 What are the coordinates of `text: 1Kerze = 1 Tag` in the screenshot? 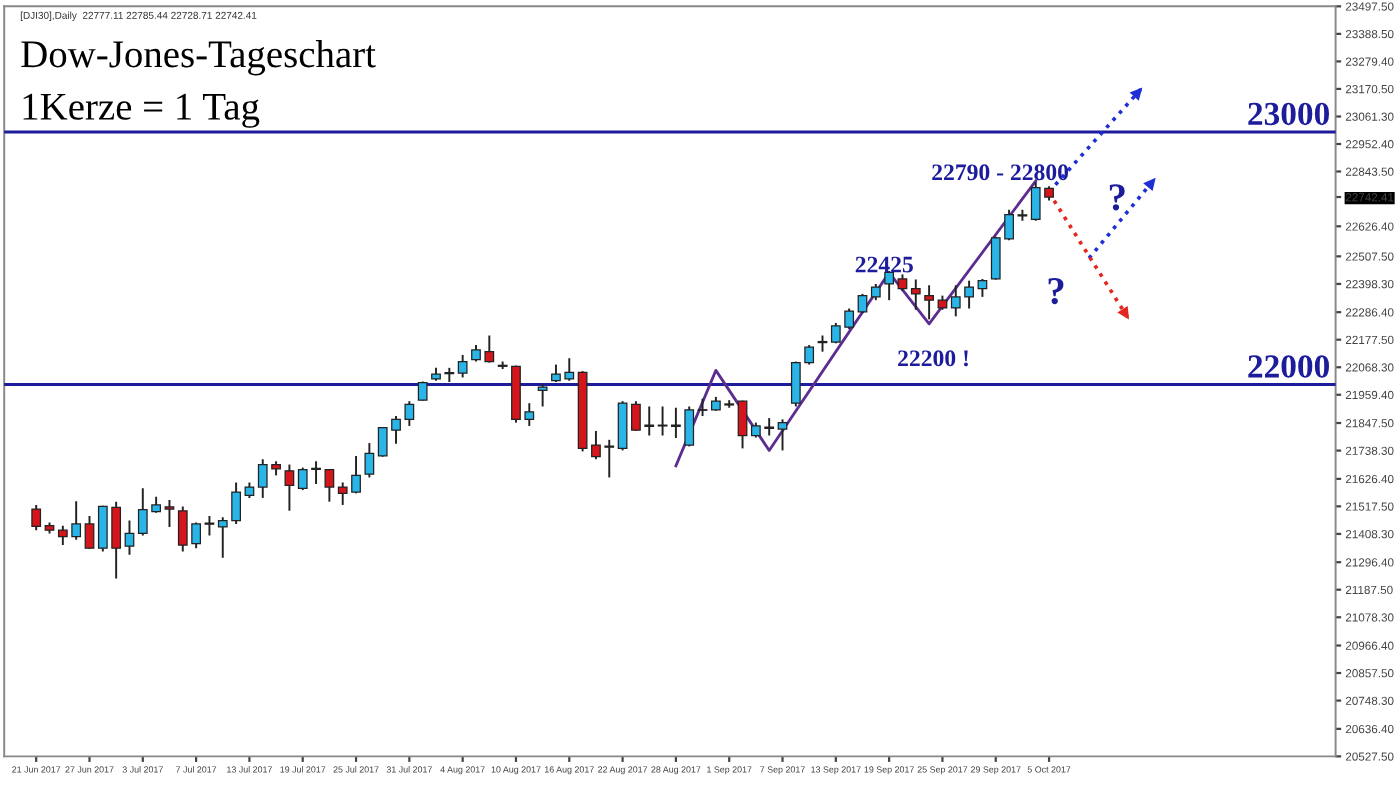 It's located at (141, 110).